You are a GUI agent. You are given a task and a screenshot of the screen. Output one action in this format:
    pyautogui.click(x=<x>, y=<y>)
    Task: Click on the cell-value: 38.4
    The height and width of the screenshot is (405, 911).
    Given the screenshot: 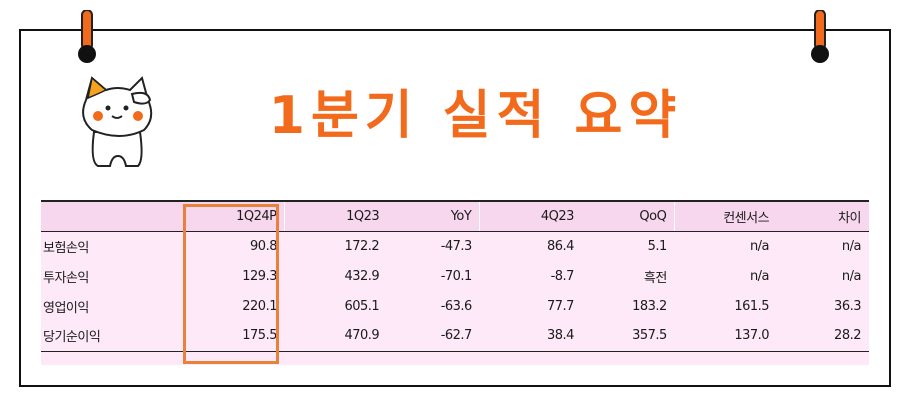 What is the action you would take?
    pyautogui.click(x=530, y=336)
    